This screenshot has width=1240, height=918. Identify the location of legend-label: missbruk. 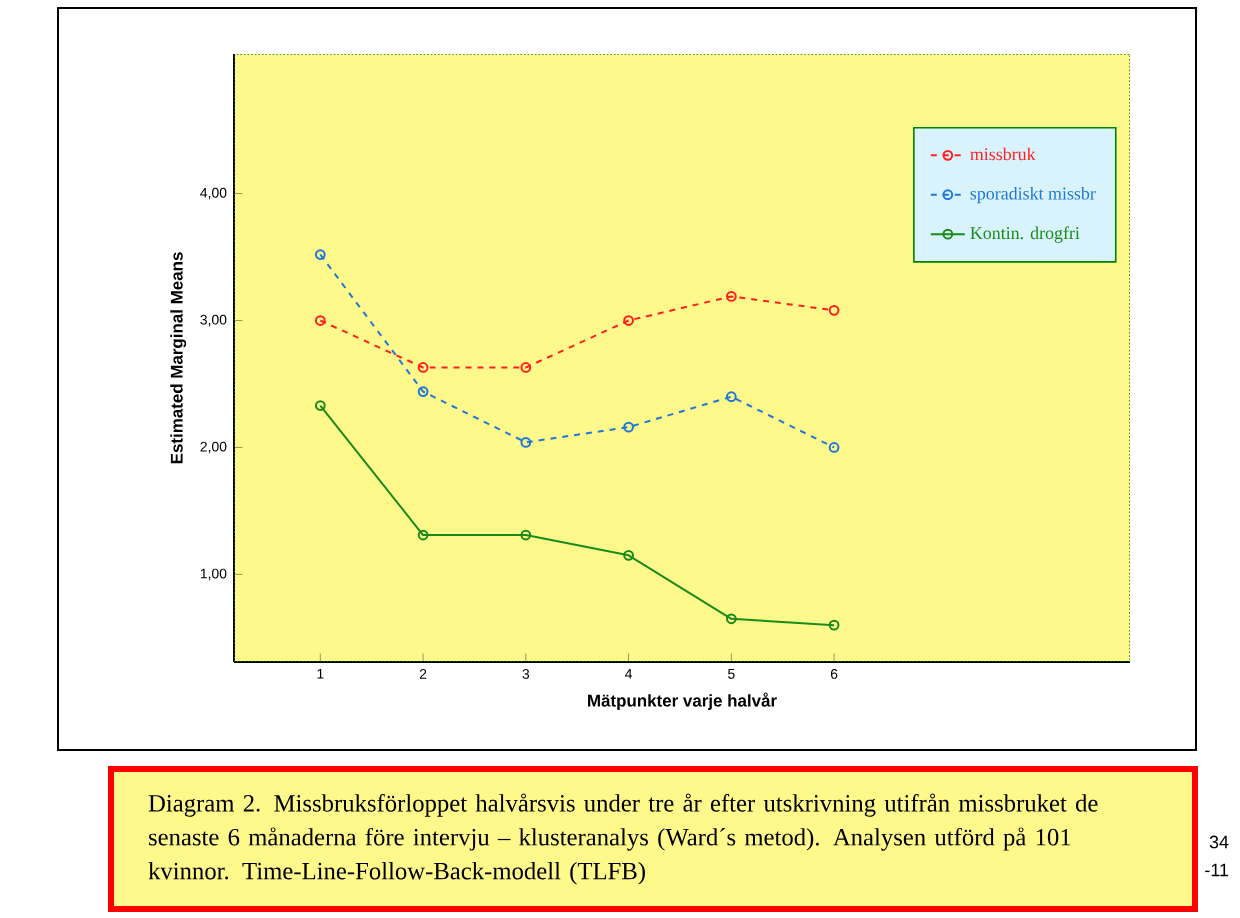
(1003, 154).